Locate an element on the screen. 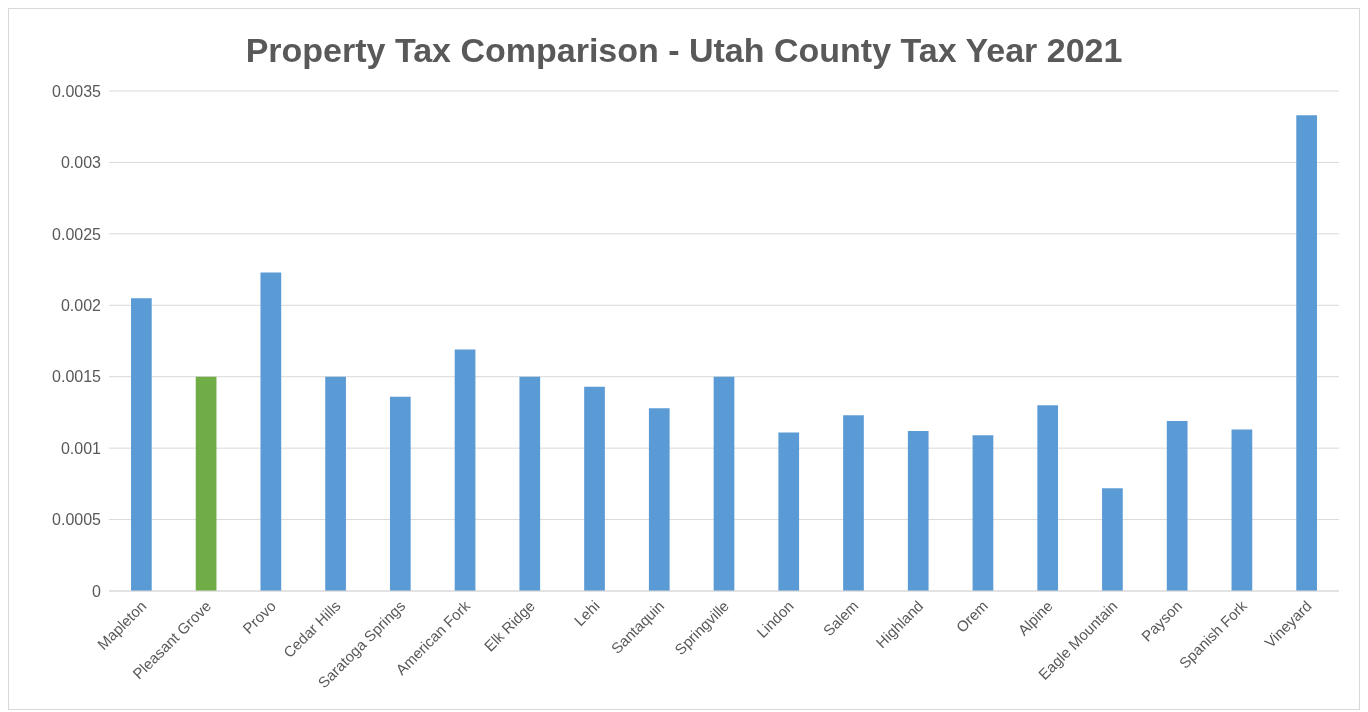  y-tick-label: 0.0025 is located at coordinates (77, 234).